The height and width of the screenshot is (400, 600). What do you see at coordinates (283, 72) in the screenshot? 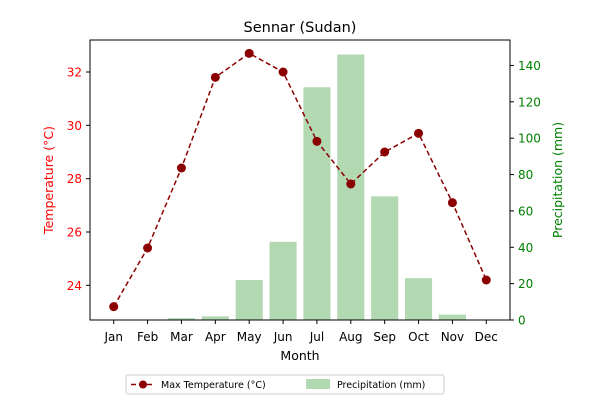
I see `temperature-point-jun` at bounding box center [283, 72].